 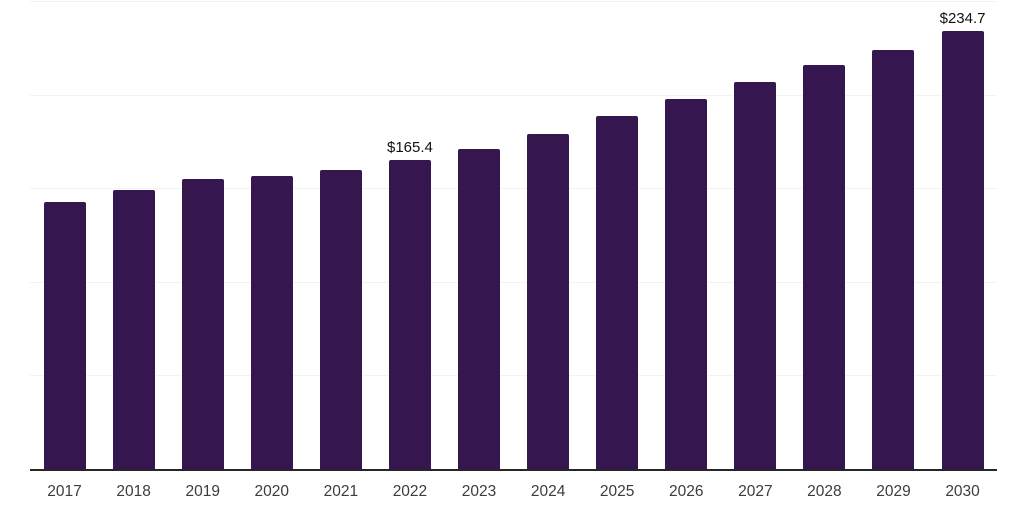 What do you see at coordinates (409, 315) in the screenshot?
I see `bar-2022` at bounding box center [409, 315].